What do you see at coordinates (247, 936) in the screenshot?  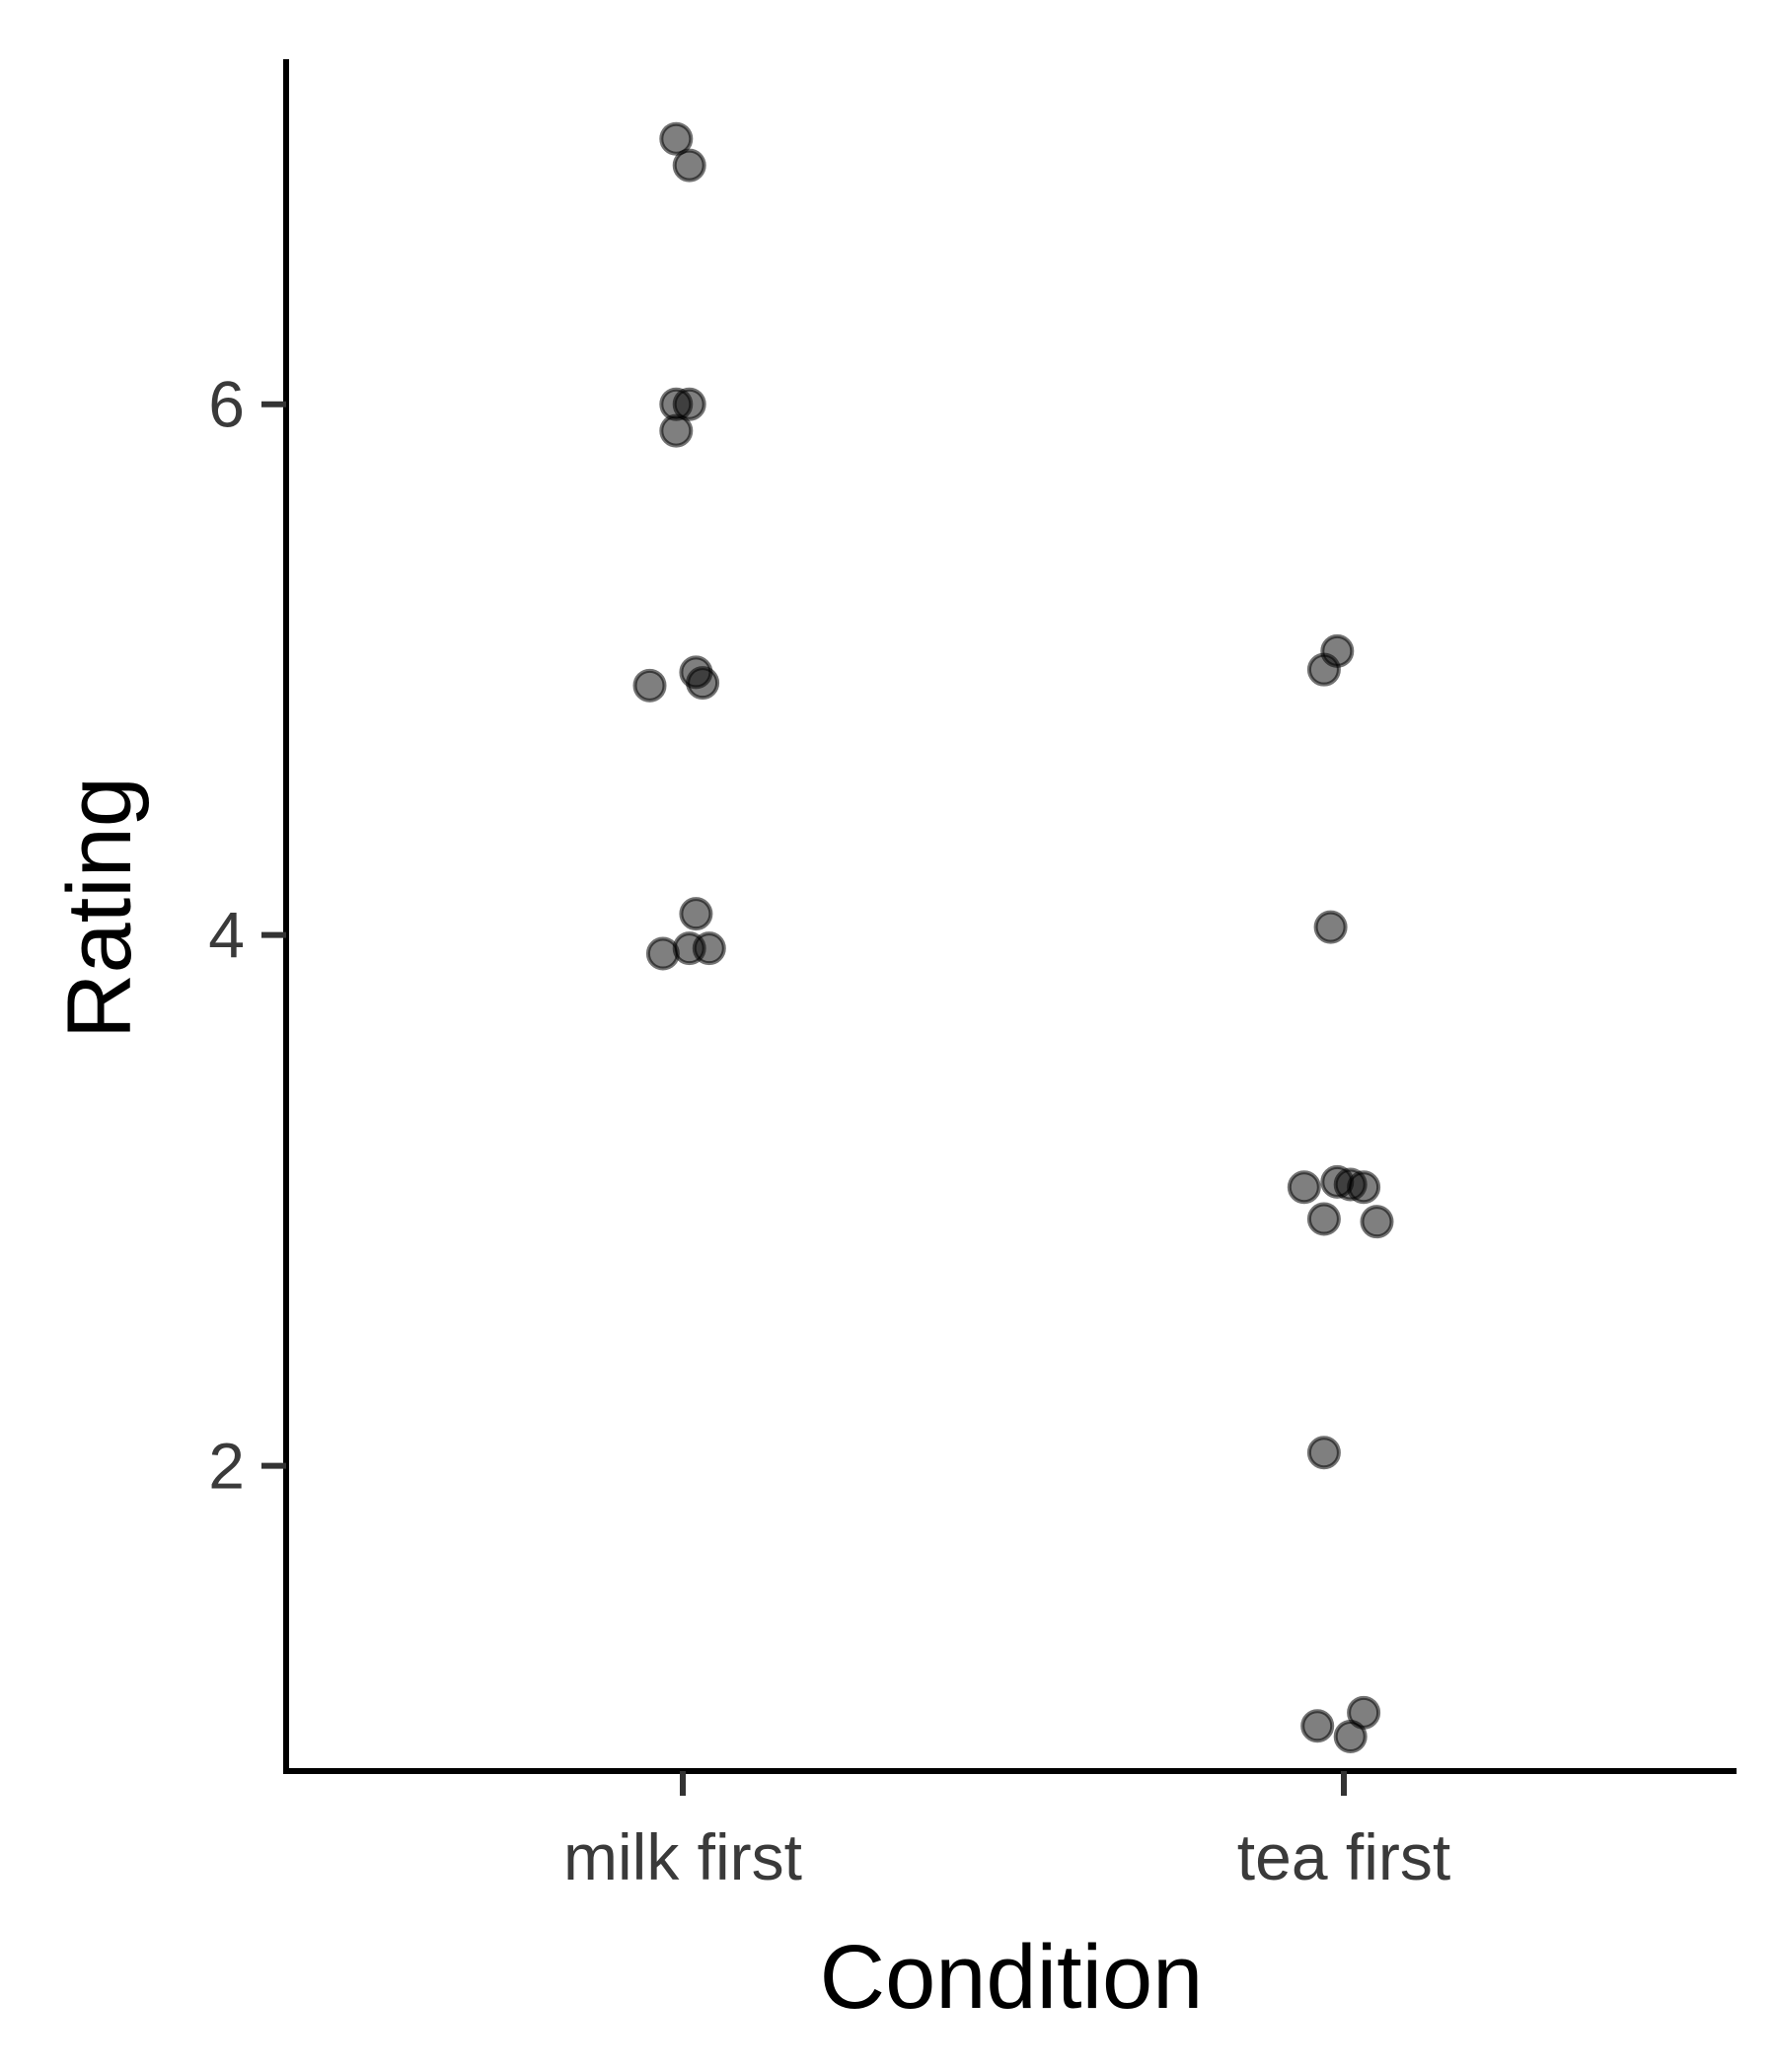 I see `y-axis-ticks: 2 4 6` at bounding box center [247, 936].